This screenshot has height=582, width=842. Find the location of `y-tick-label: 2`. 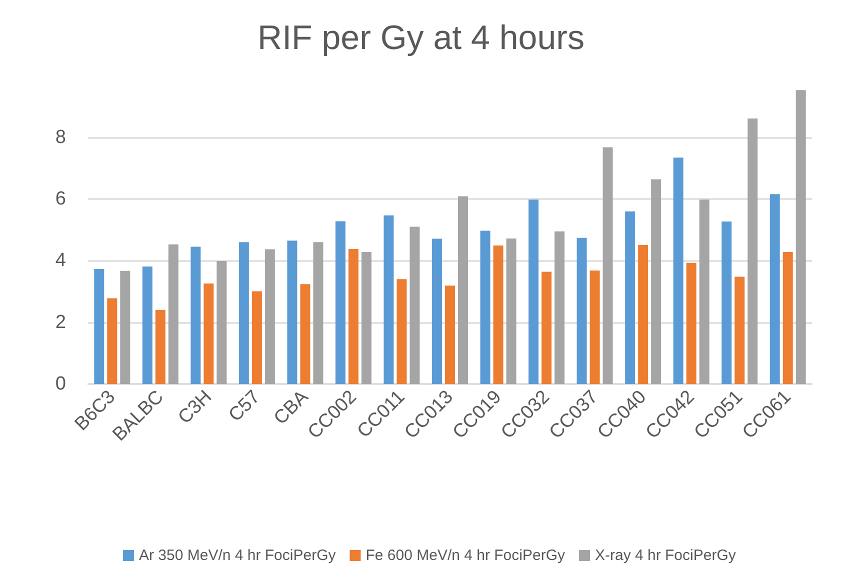

y-tick-label: 2 is located at coordinates (60, 322).